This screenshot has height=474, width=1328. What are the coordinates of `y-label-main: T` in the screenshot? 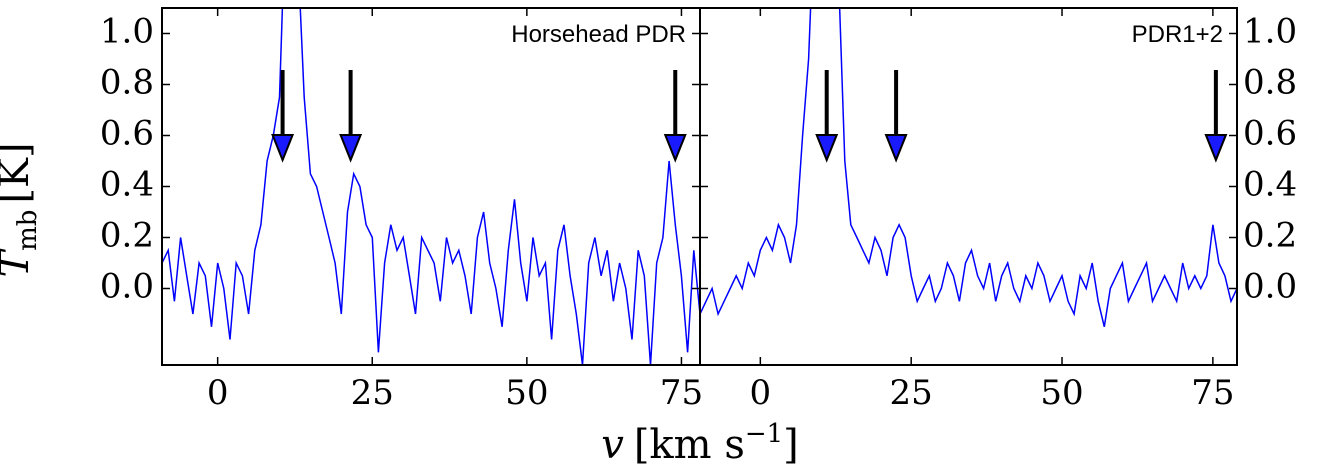 It's located at (19, 263).